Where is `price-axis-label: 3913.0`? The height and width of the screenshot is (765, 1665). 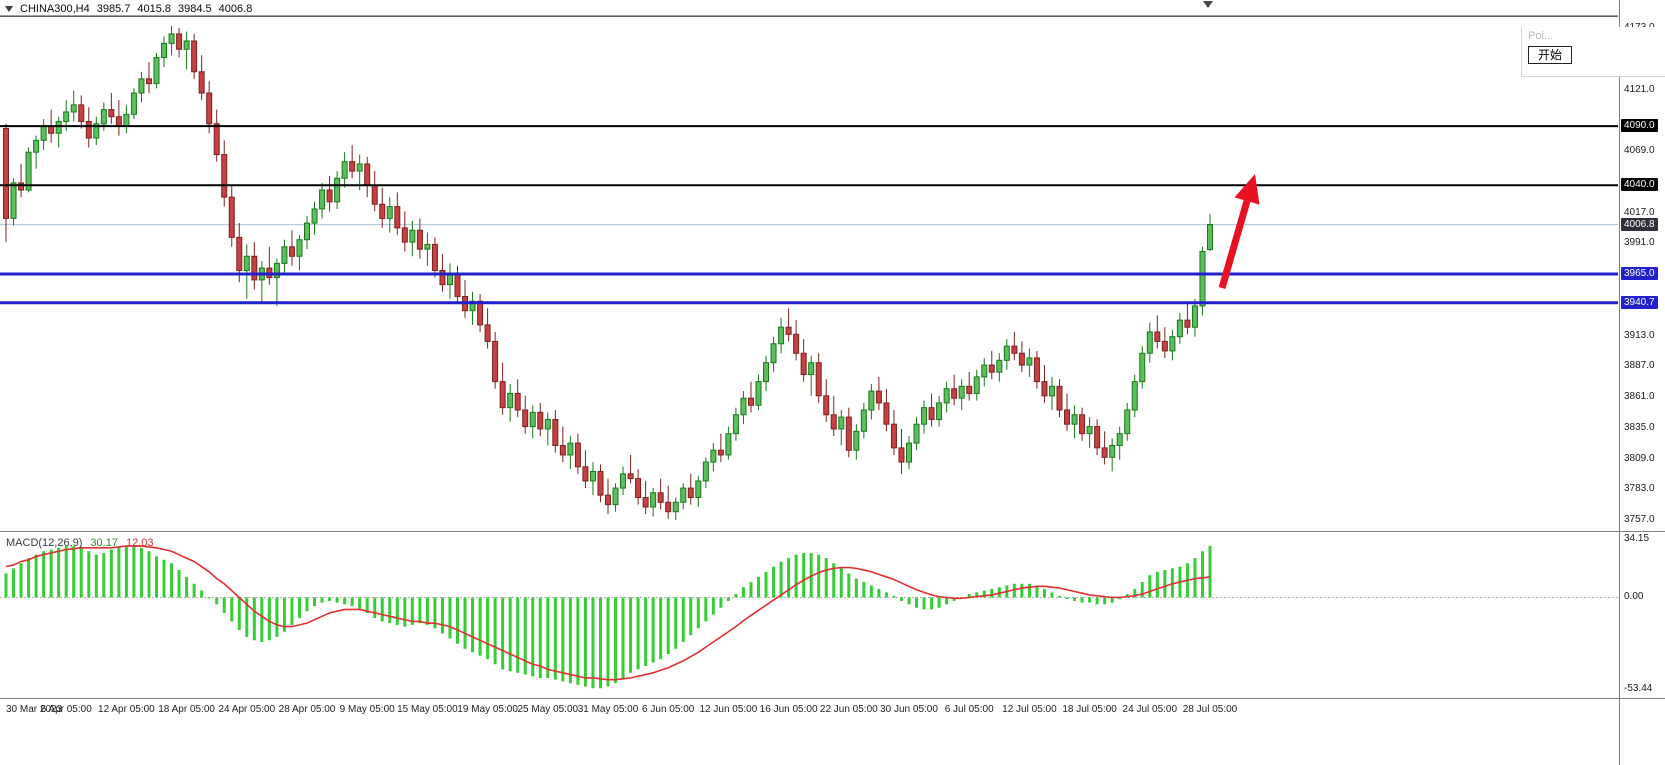 price-axis-label: 3913.0 is located at coordinates (1639, 335).